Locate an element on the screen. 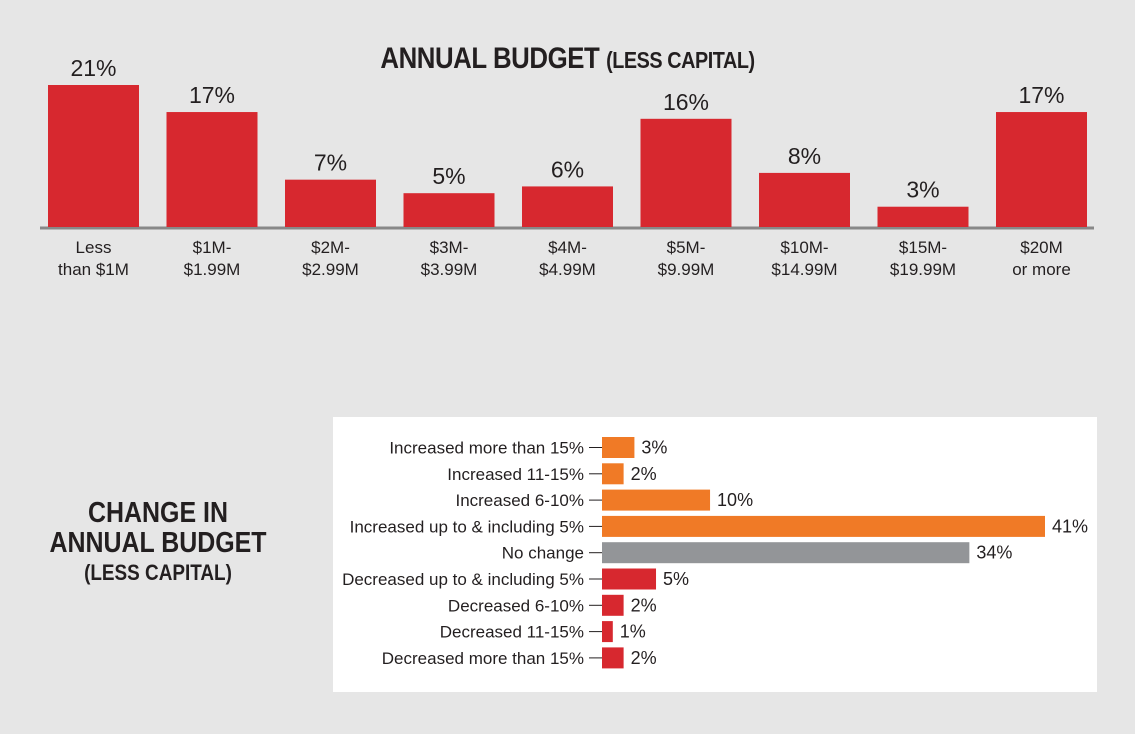 The image size is (1135, 734). x-tick-label: $3M- is located at coordinates (449, 247).